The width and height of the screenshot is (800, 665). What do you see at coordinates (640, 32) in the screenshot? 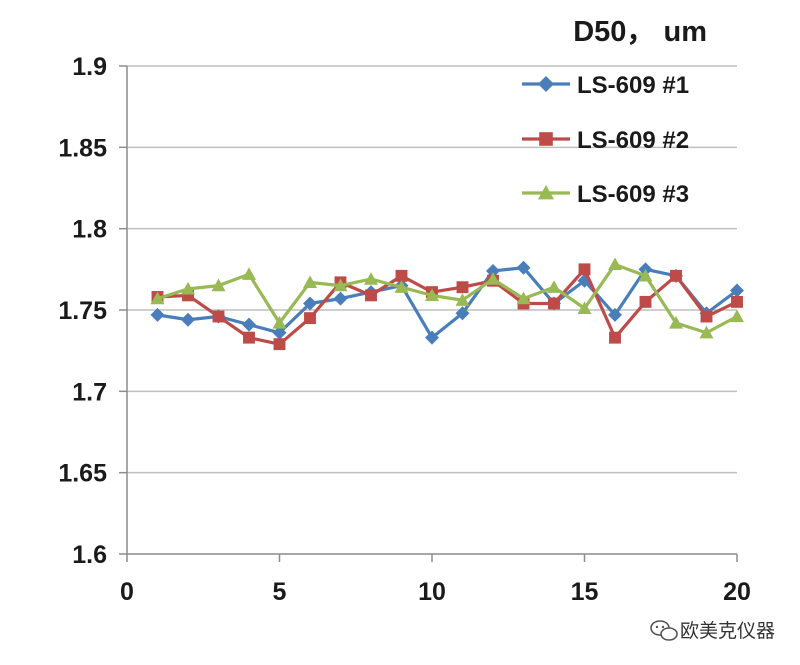
I see `chart-title: D50， um` at bounding box center [640, 32].